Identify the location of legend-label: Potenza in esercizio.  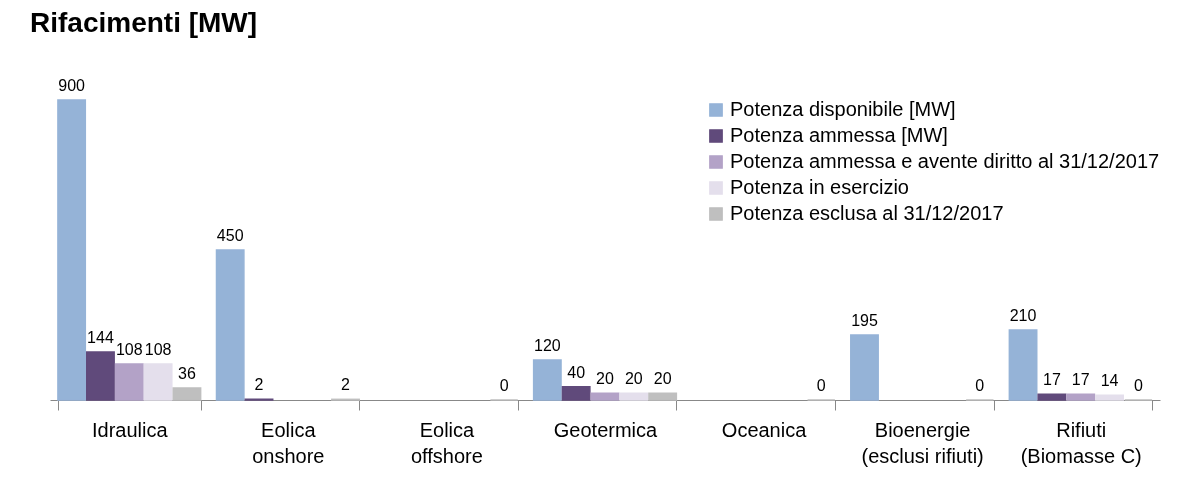
(819, 187).